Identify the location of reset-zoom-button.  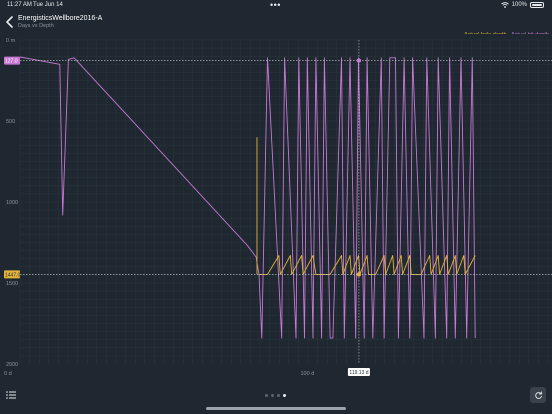
(538, 395).